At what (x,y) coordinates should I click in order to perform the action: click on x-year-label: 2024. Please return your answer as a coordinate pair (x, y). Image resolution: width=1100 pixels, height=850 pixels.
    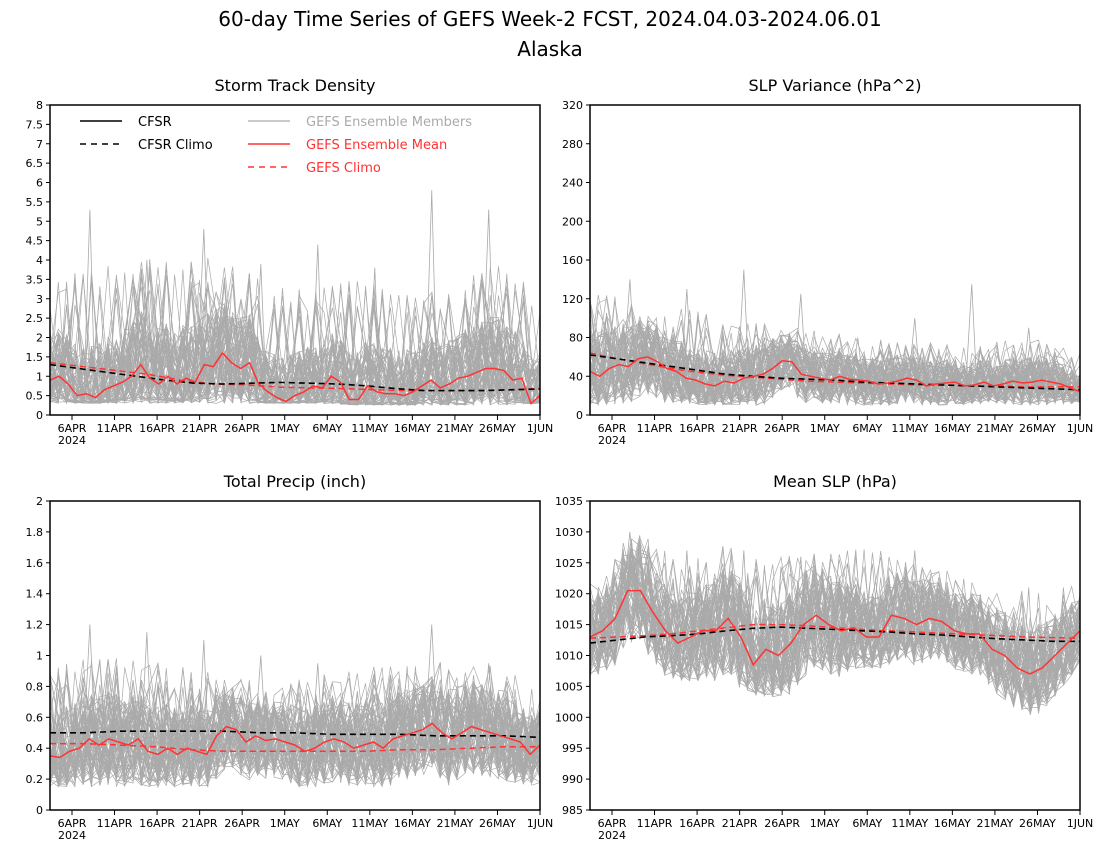
    Looking at the image, I should click on (612, 440).